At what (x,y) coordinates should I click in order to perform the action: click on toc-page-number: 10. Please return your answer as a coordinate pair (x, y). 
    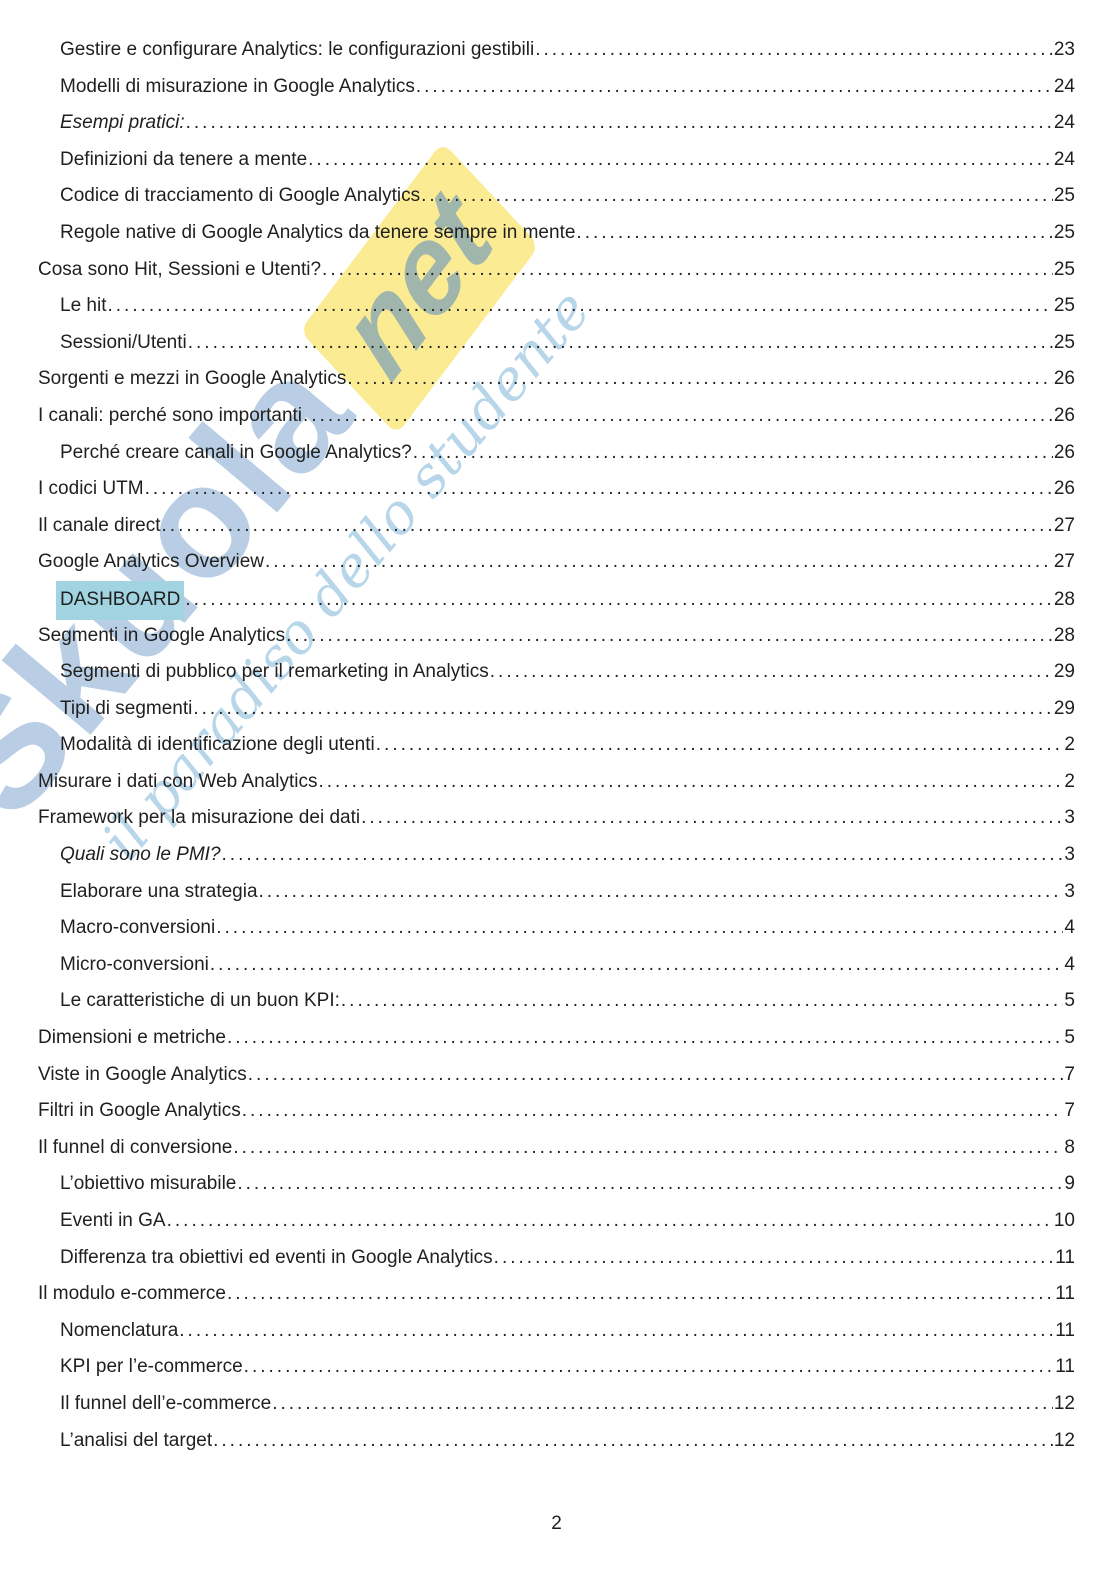
    Looking at the image, I should click on (1064, 1220).